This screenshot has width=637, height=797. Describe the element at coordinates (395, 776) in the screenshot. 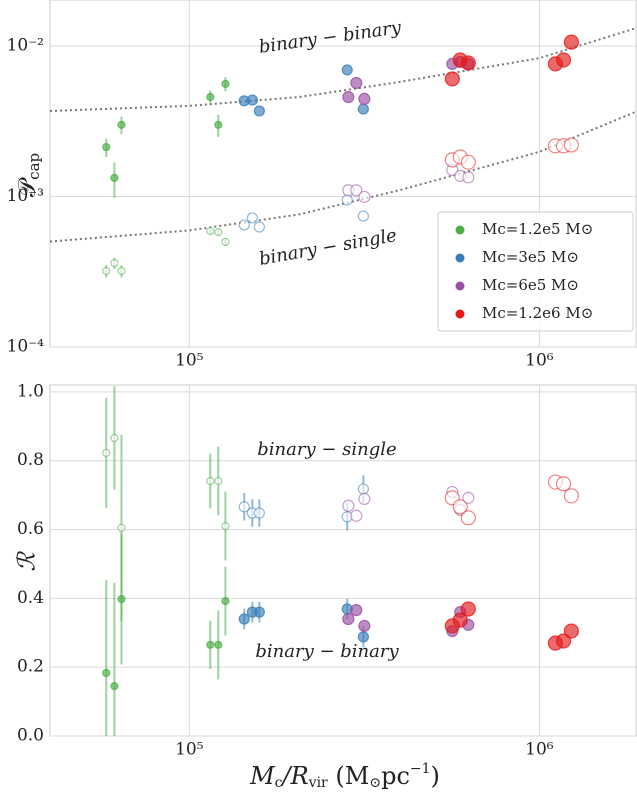

I see `x-label-part: pc` at that location.